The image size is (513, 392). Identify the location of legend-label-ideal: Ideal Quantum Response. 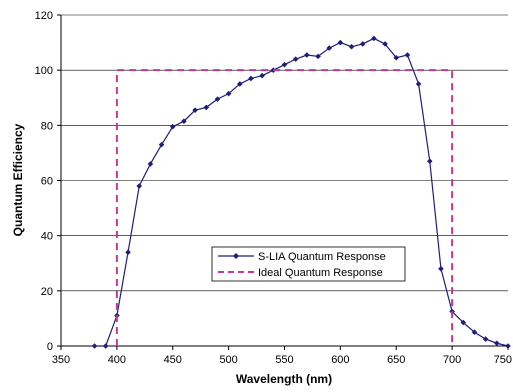
(320, 273).